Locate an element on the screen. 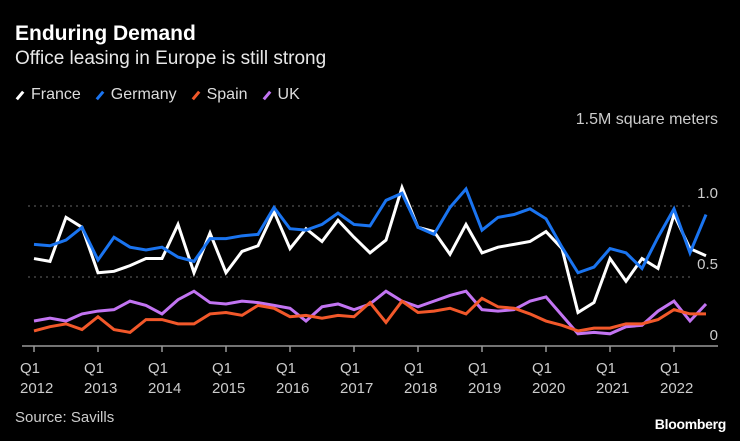 The width and height of the screenshot is (740, 441). chart-title: Enduring Demand is located at coordinates (105, 33).